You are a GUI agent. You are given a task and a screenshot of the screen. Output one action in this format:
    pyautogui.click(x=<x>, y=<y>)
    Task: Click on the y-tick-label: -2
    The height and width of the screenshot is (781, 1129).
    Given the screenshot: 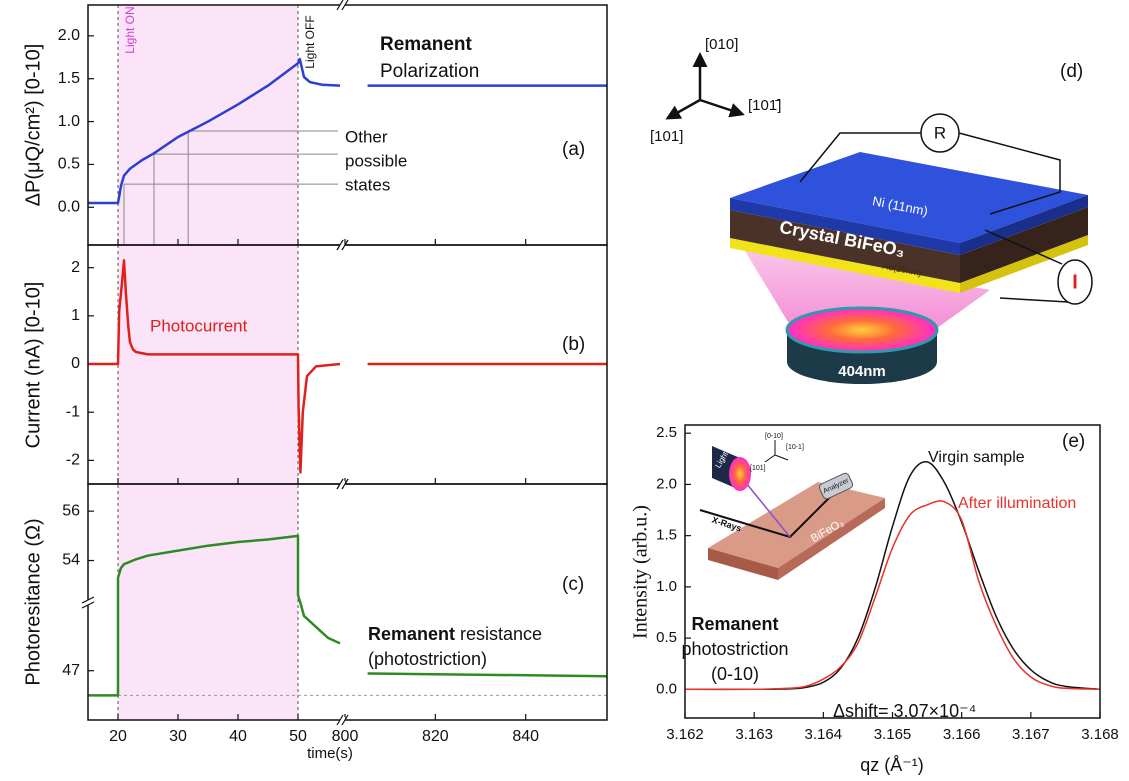 What is the action you would take?
    pyautogui.click(x=73, y=460)
    